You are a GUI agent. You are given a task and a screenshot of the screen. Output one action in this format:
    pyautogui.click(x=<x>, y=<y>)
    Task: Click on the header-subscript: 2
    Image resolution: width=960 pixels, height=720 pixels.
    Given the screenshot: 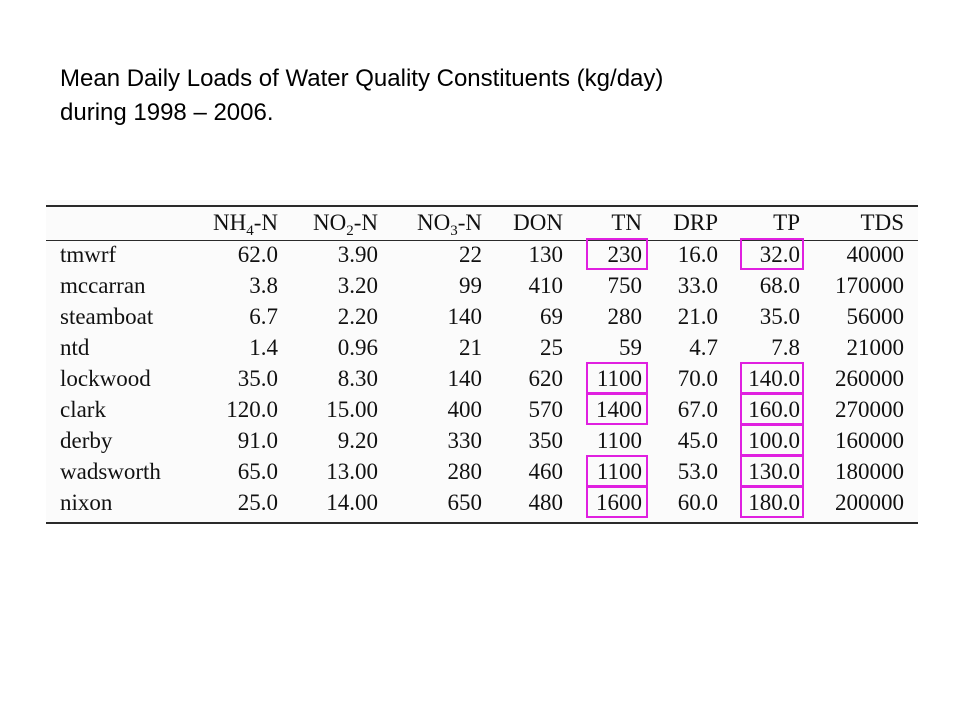 What is the action you would take?
    pyautogui.click(x=350, y=231)
    